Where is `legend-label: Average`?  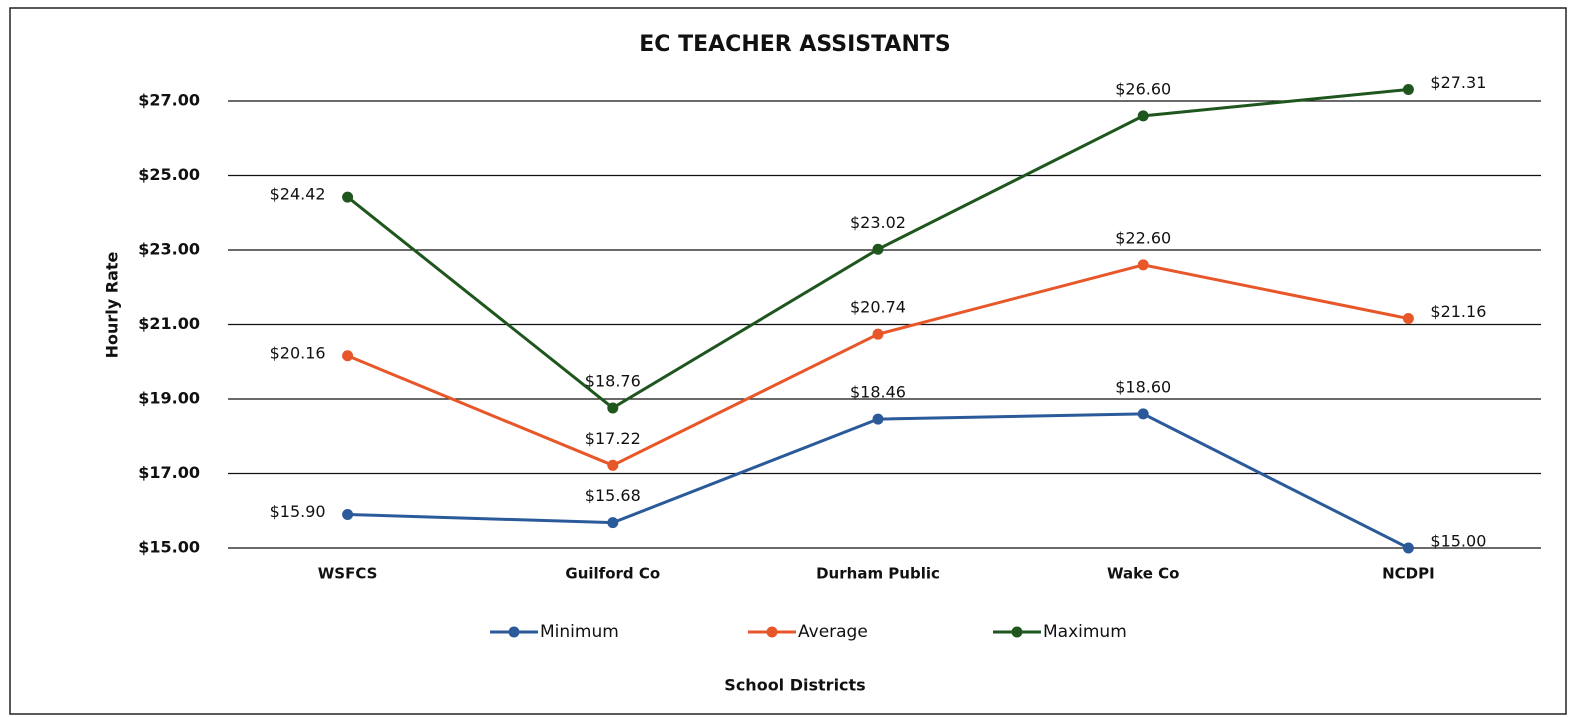 legend-label: Average is located at coordinates (833, 632).